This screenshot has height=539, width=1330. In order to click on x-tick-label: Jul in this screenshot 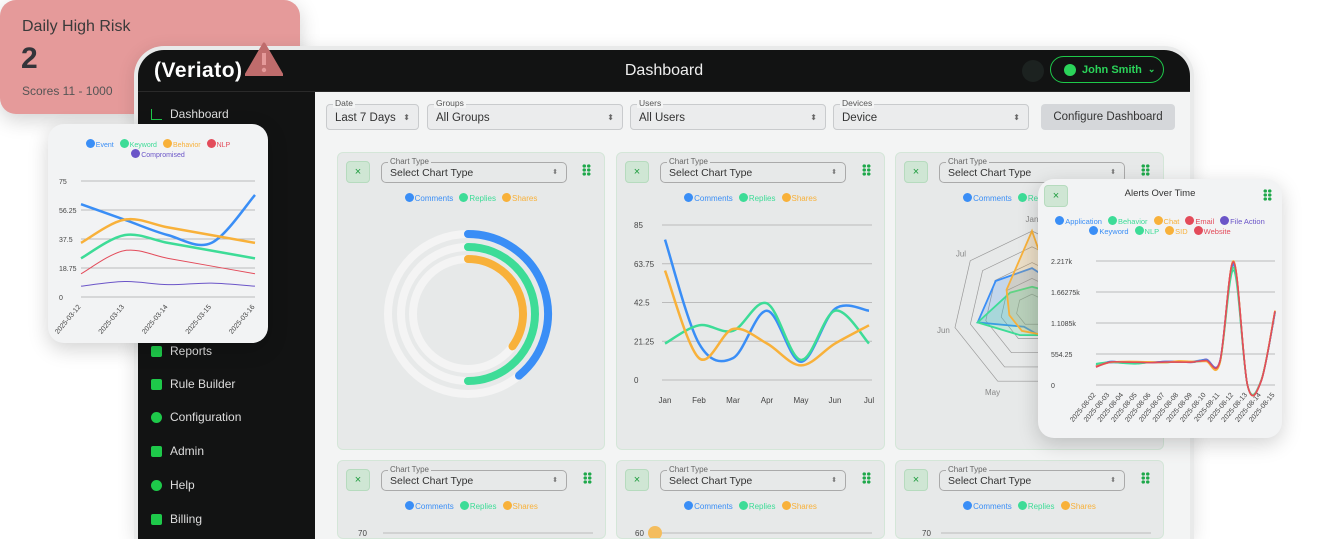, I will do `click(869, 400)`.